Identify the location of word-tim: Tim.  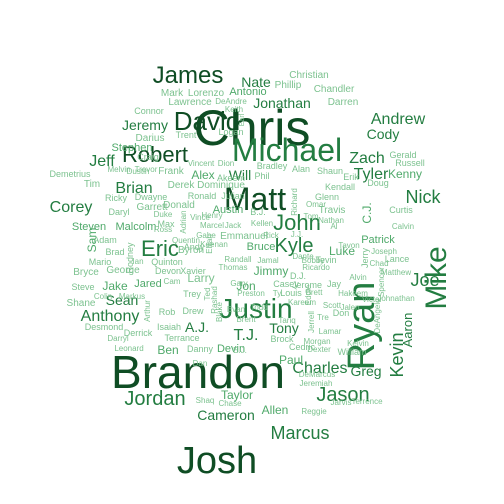
(92, 184).